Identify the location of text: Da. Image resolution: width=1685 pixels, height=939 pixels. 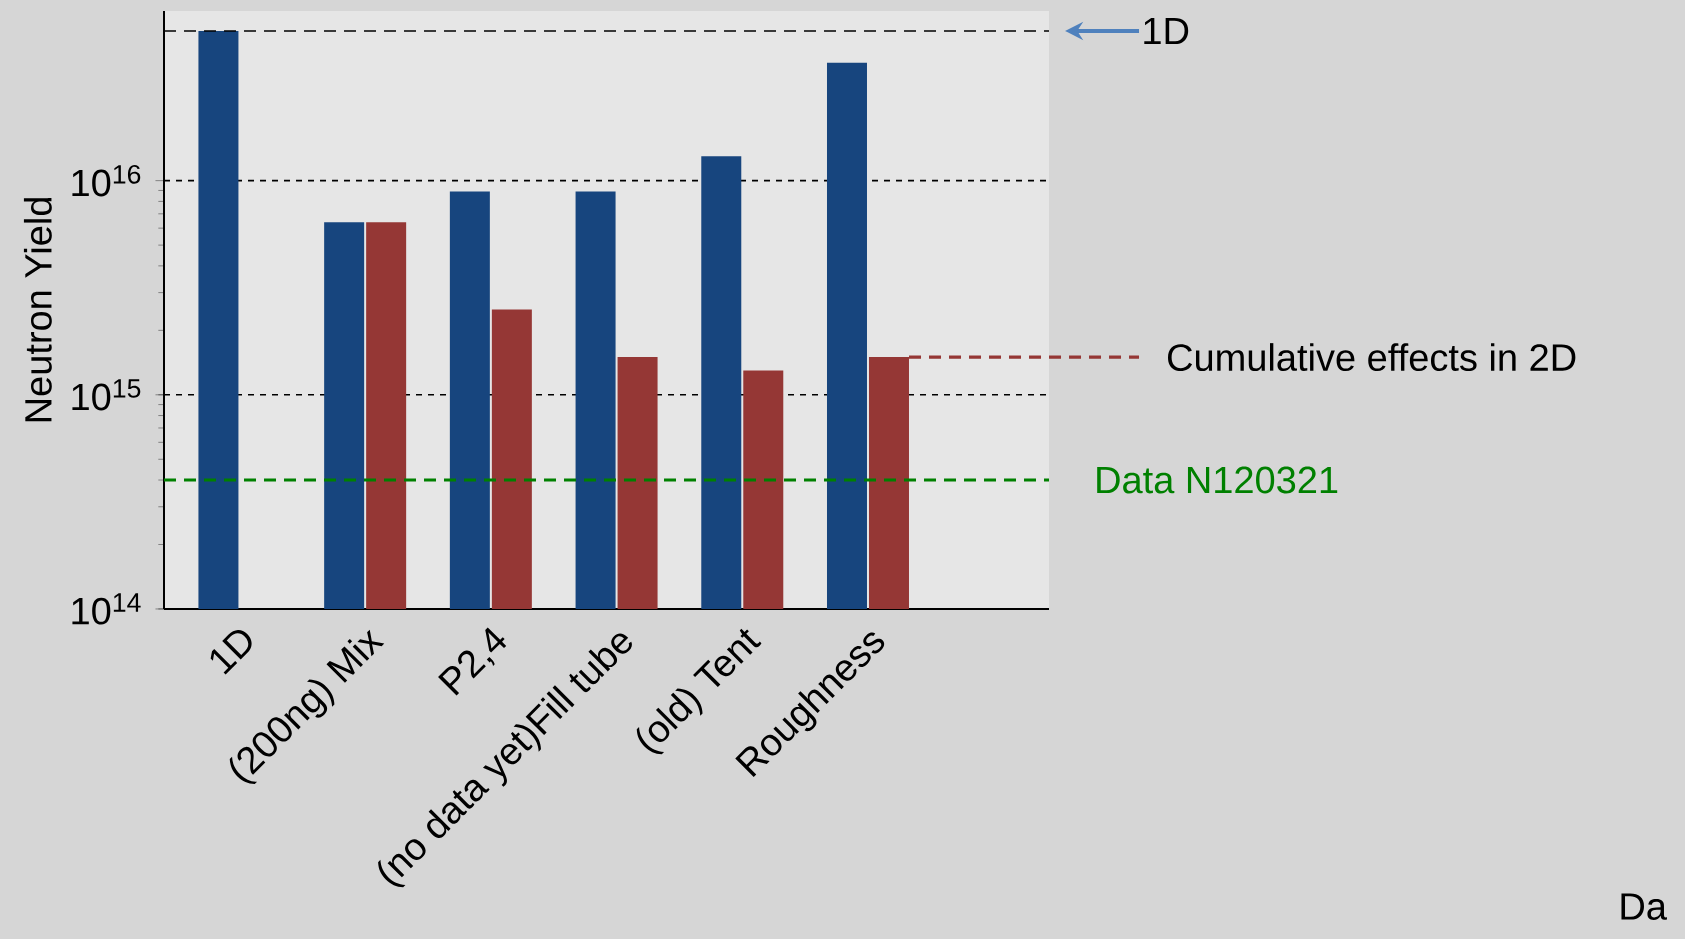
(1644, 906).